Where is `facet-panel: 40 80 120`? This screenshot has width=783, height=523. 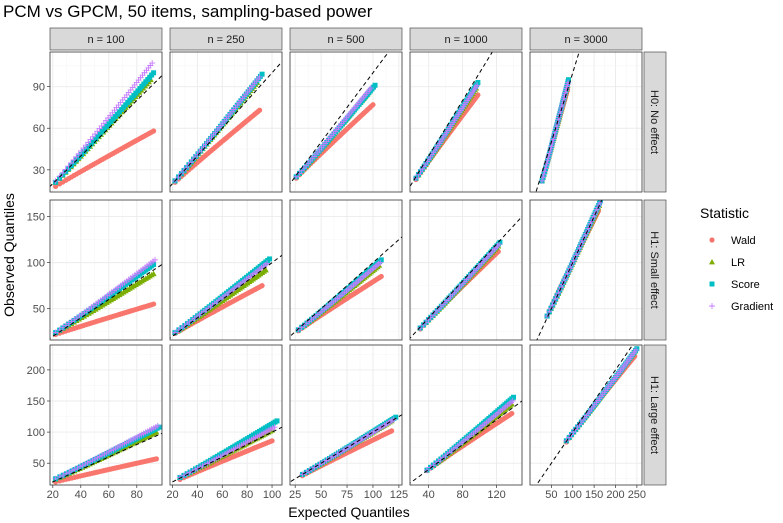
facet-panel: 40 80 120 is located at coordinates (466, 422).